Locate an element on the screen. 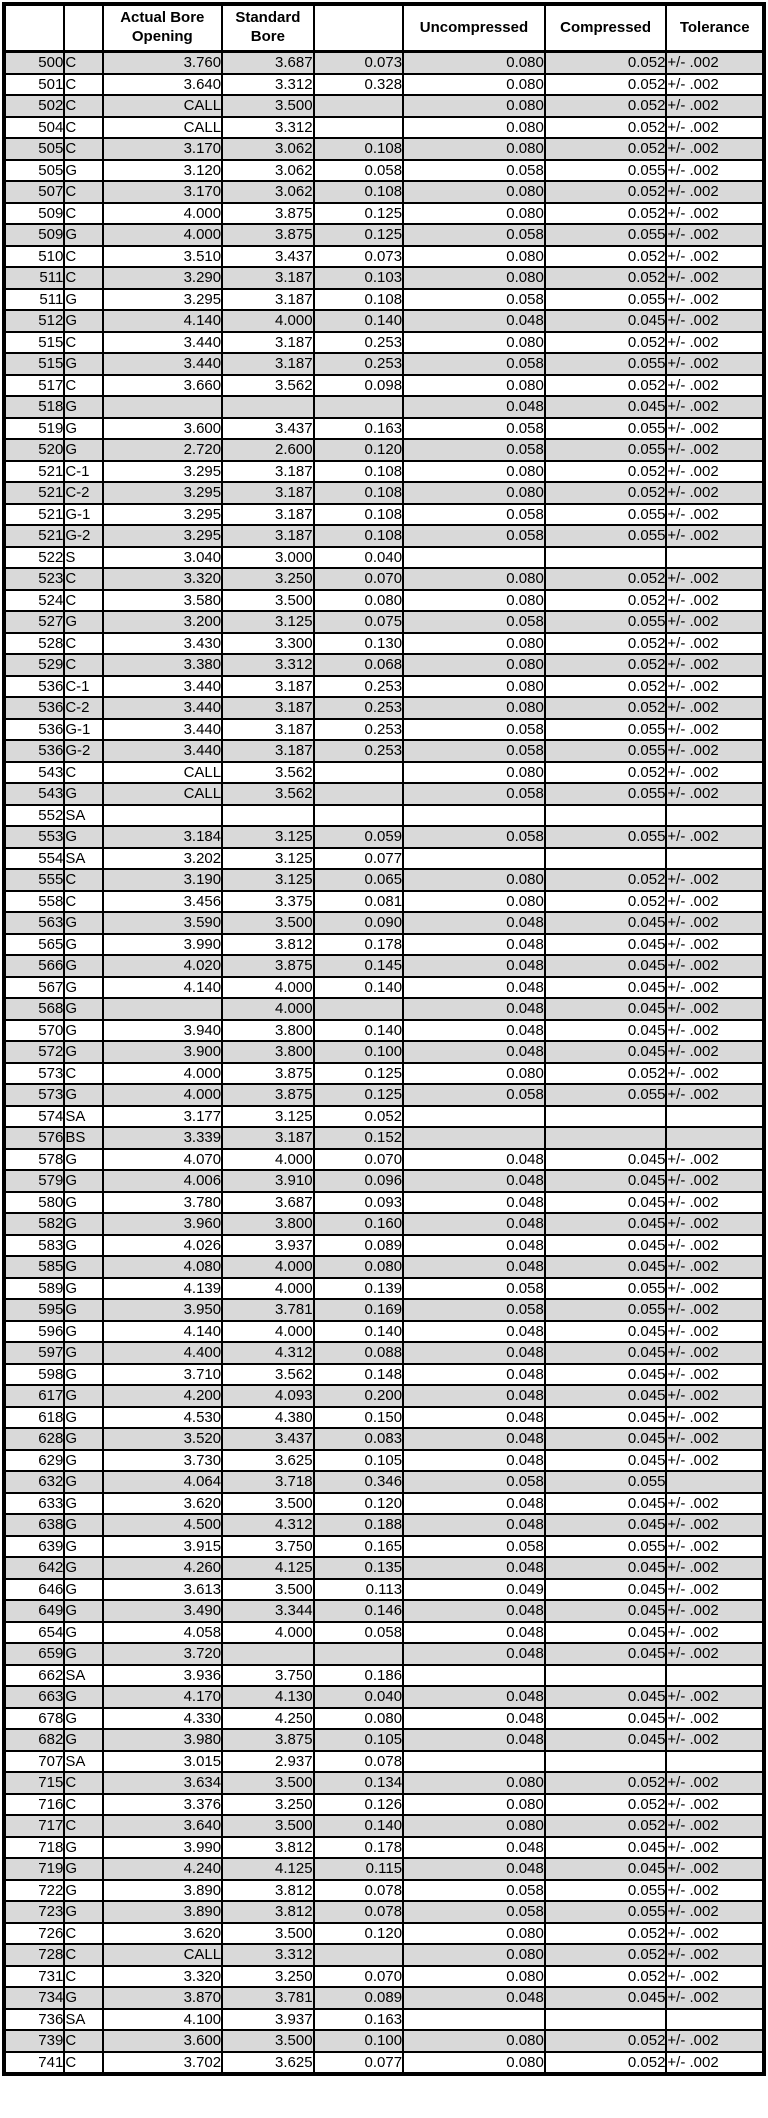 This screenshot has height=2118, width=768. cell-actual_bore_opening: 3.600 is located at coordinates (162, 428).